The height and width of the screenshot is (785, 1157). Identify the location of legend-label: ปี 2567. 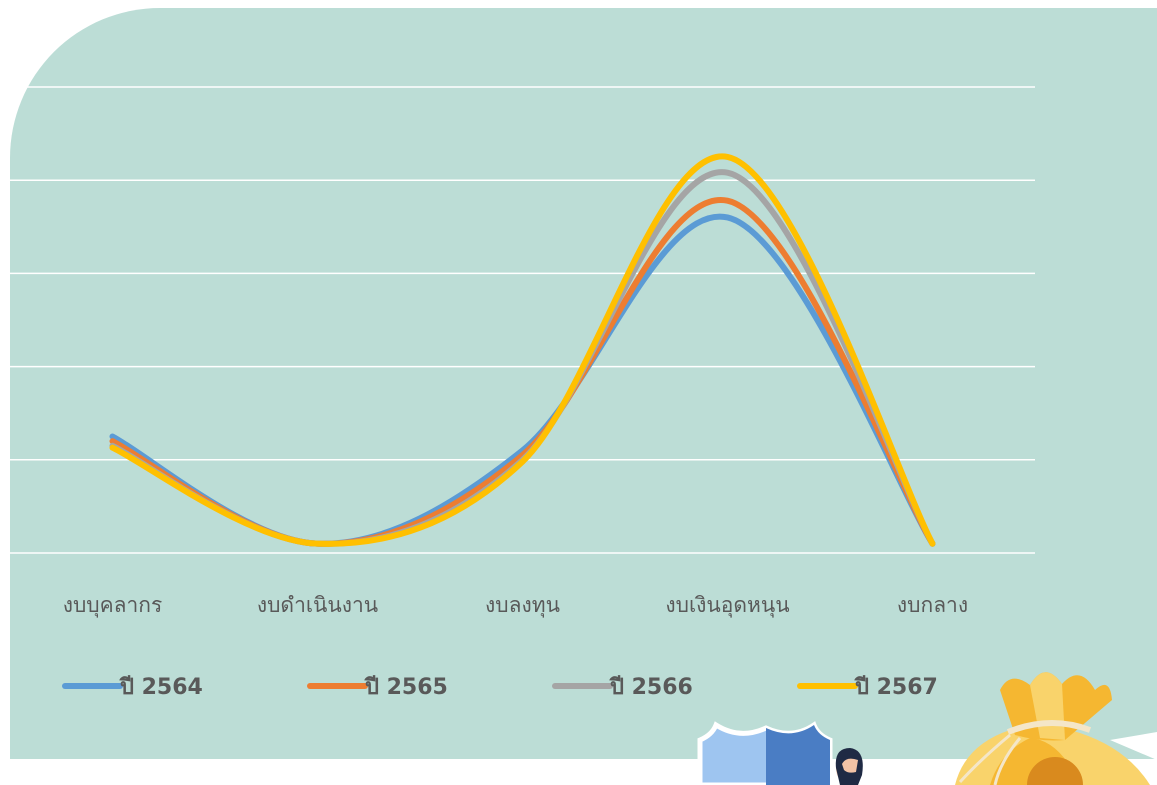
(896, 687).